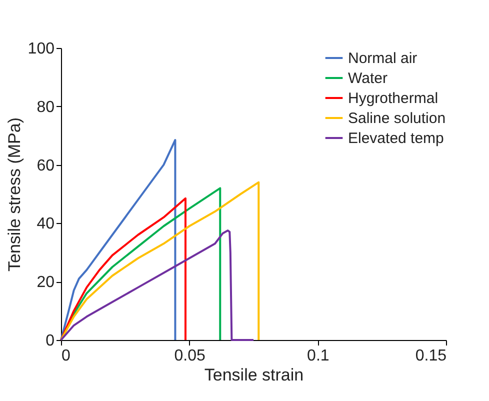 The width and height of the screenshot is (489, 401). I want to click on legend-label: Water, so click(368, 78).